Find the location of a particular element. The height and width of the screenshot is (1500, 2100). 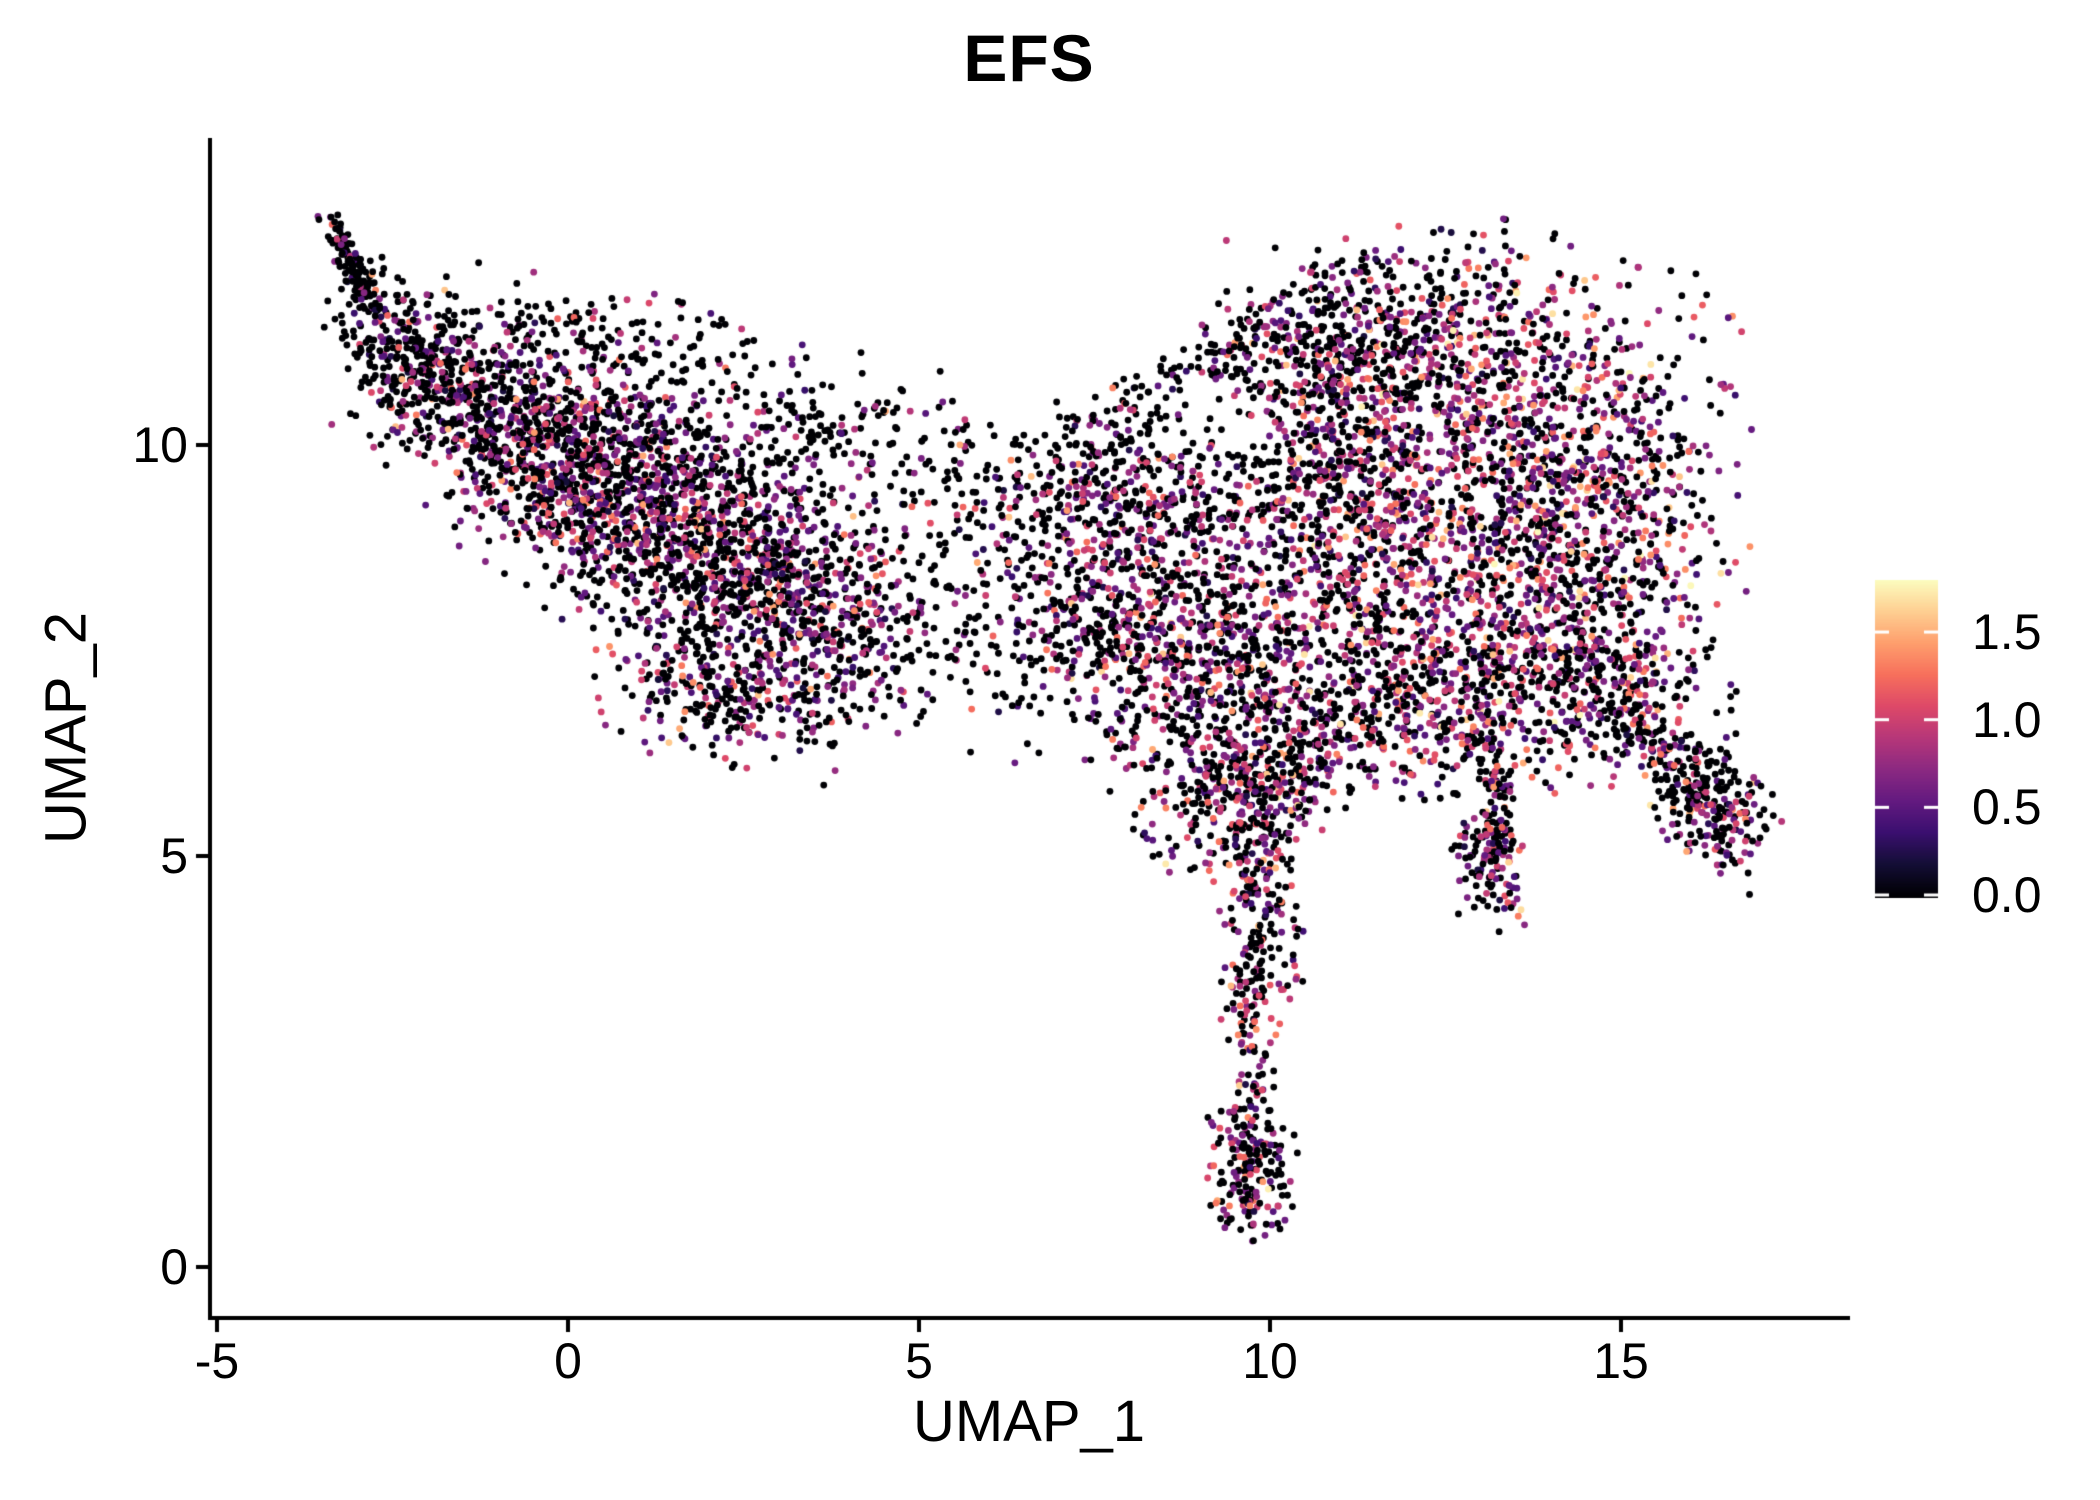

y-axis-title: UMAP_2 is located at coordinates (66, 728).